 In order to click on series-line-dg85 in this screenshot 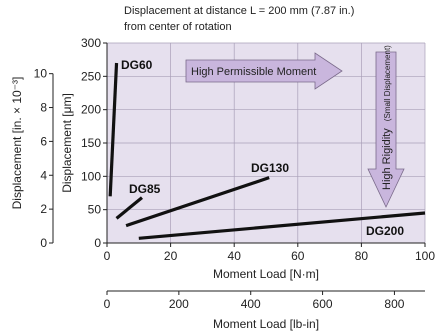, I will do `click(129, 208)`.